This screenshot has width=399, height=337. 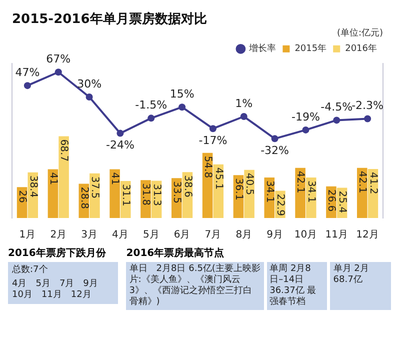 What do you see at coordinates (64, 150) in the screenshot?
I see `data-label: 68.7` at bounding box center [64, 150].